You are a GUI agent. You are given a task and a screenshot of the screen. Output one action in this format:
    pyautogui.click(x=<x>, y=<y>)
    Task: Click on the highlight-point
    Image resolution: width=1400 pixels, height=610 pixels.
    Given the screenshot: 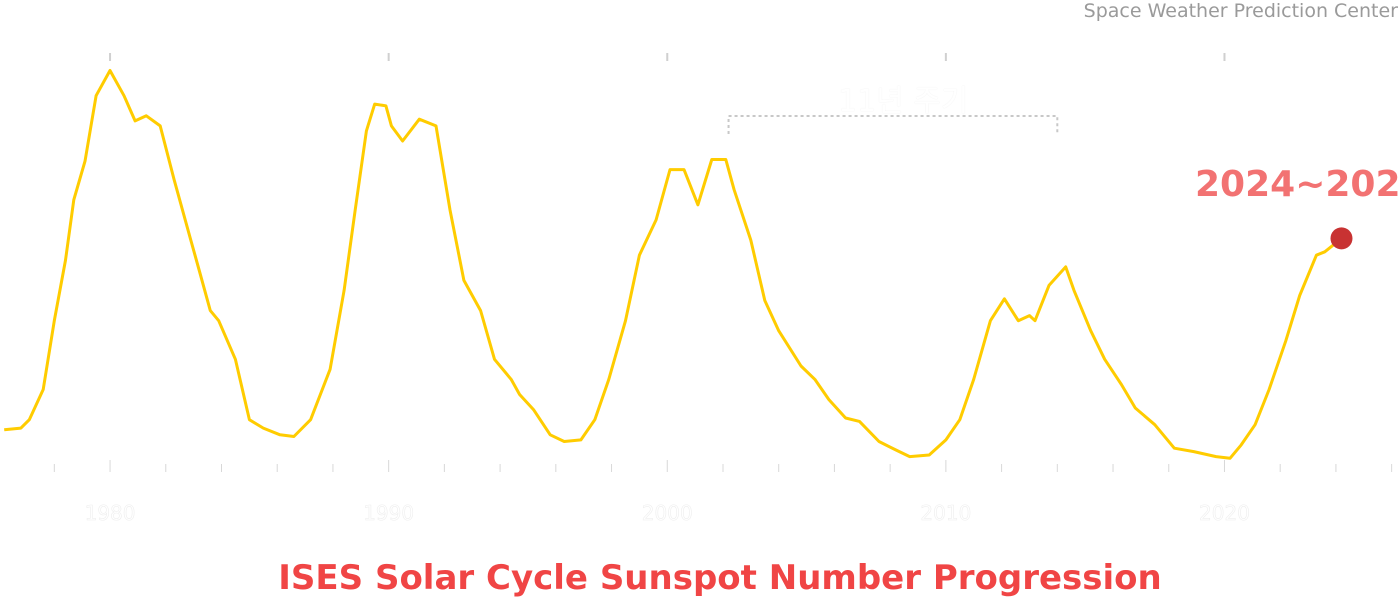 What is the action you would take?
    pyautogui.click(x=1341, y=238)
    